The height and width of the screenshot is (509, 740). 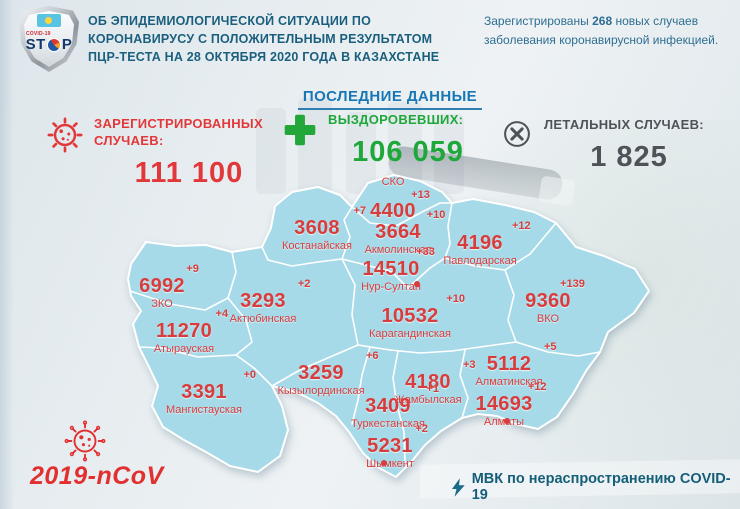 I want to click on region-label-turkestan: +1 3409 Туркестанская, so click(x=395, y=406).